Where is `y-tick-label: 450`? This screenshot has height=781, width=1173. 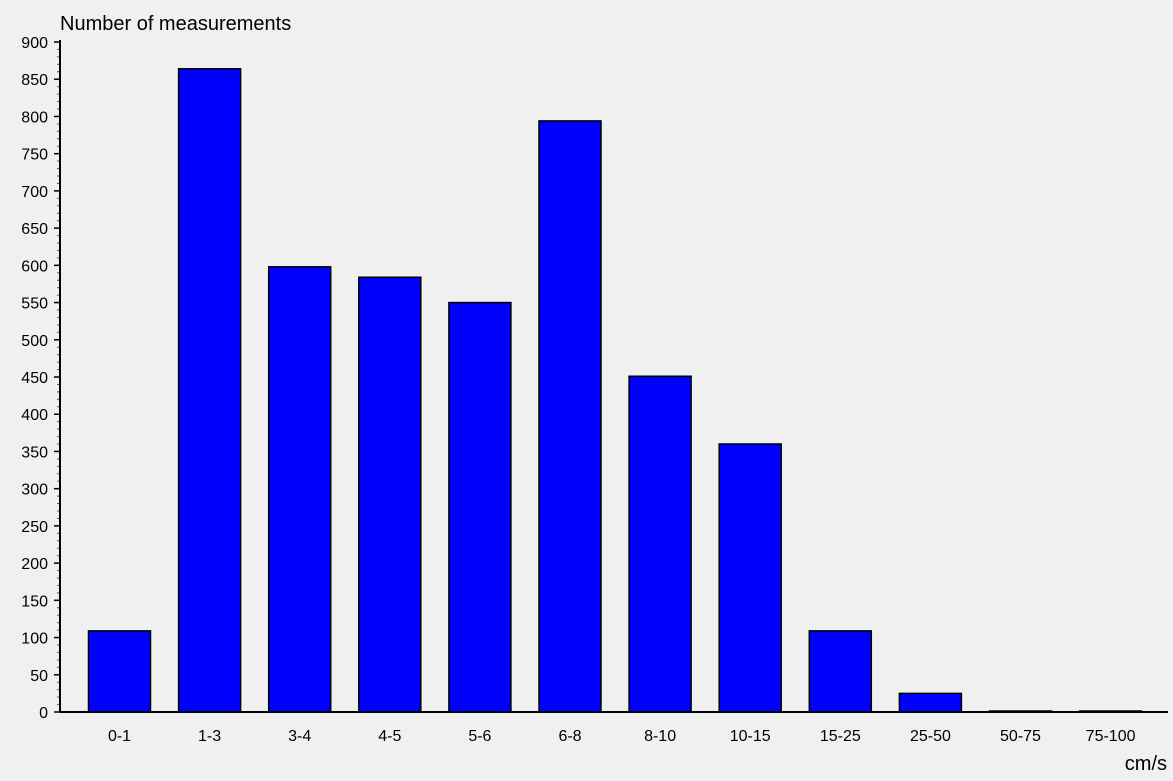
y-tick-label: 450 is located at coordinates (34, 378).